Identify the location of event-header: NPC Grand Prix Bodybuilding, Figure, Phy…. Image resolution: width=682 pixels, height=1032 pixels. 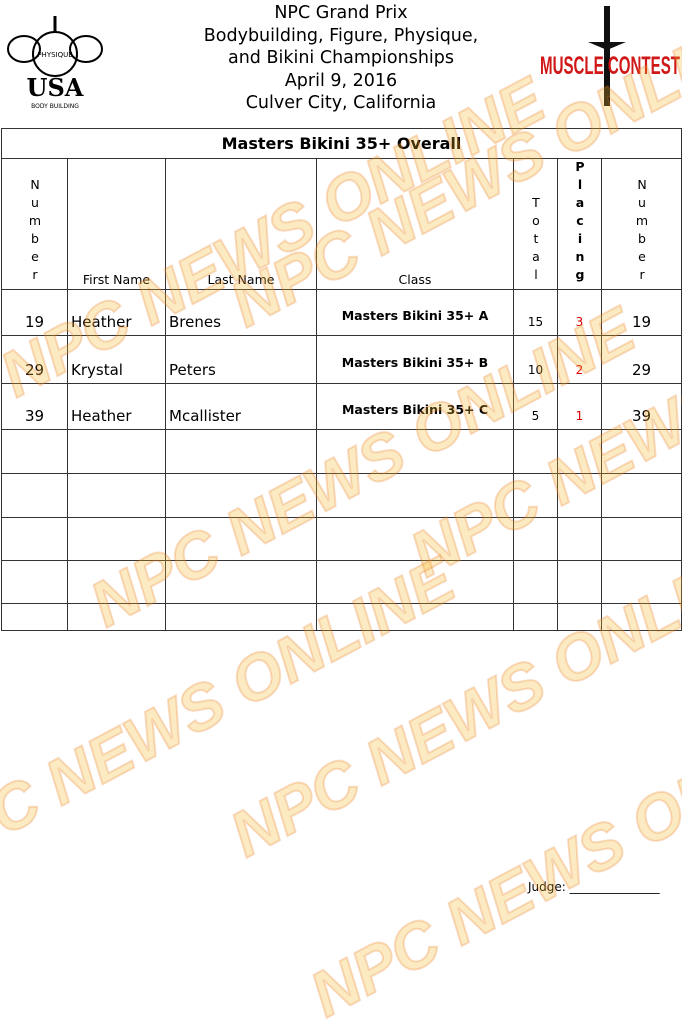
(341, 58).